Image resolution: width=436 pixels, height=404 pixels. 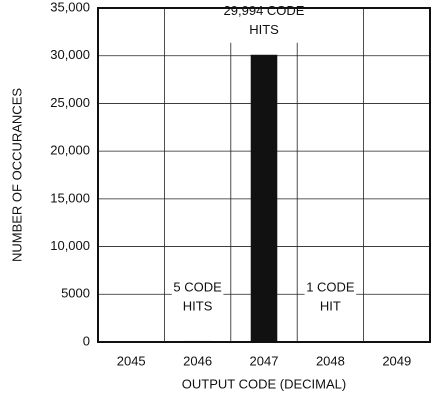 I want to click on y-axis-label: NUMBER OF OCCURANCES, so click(x=16, y=175).